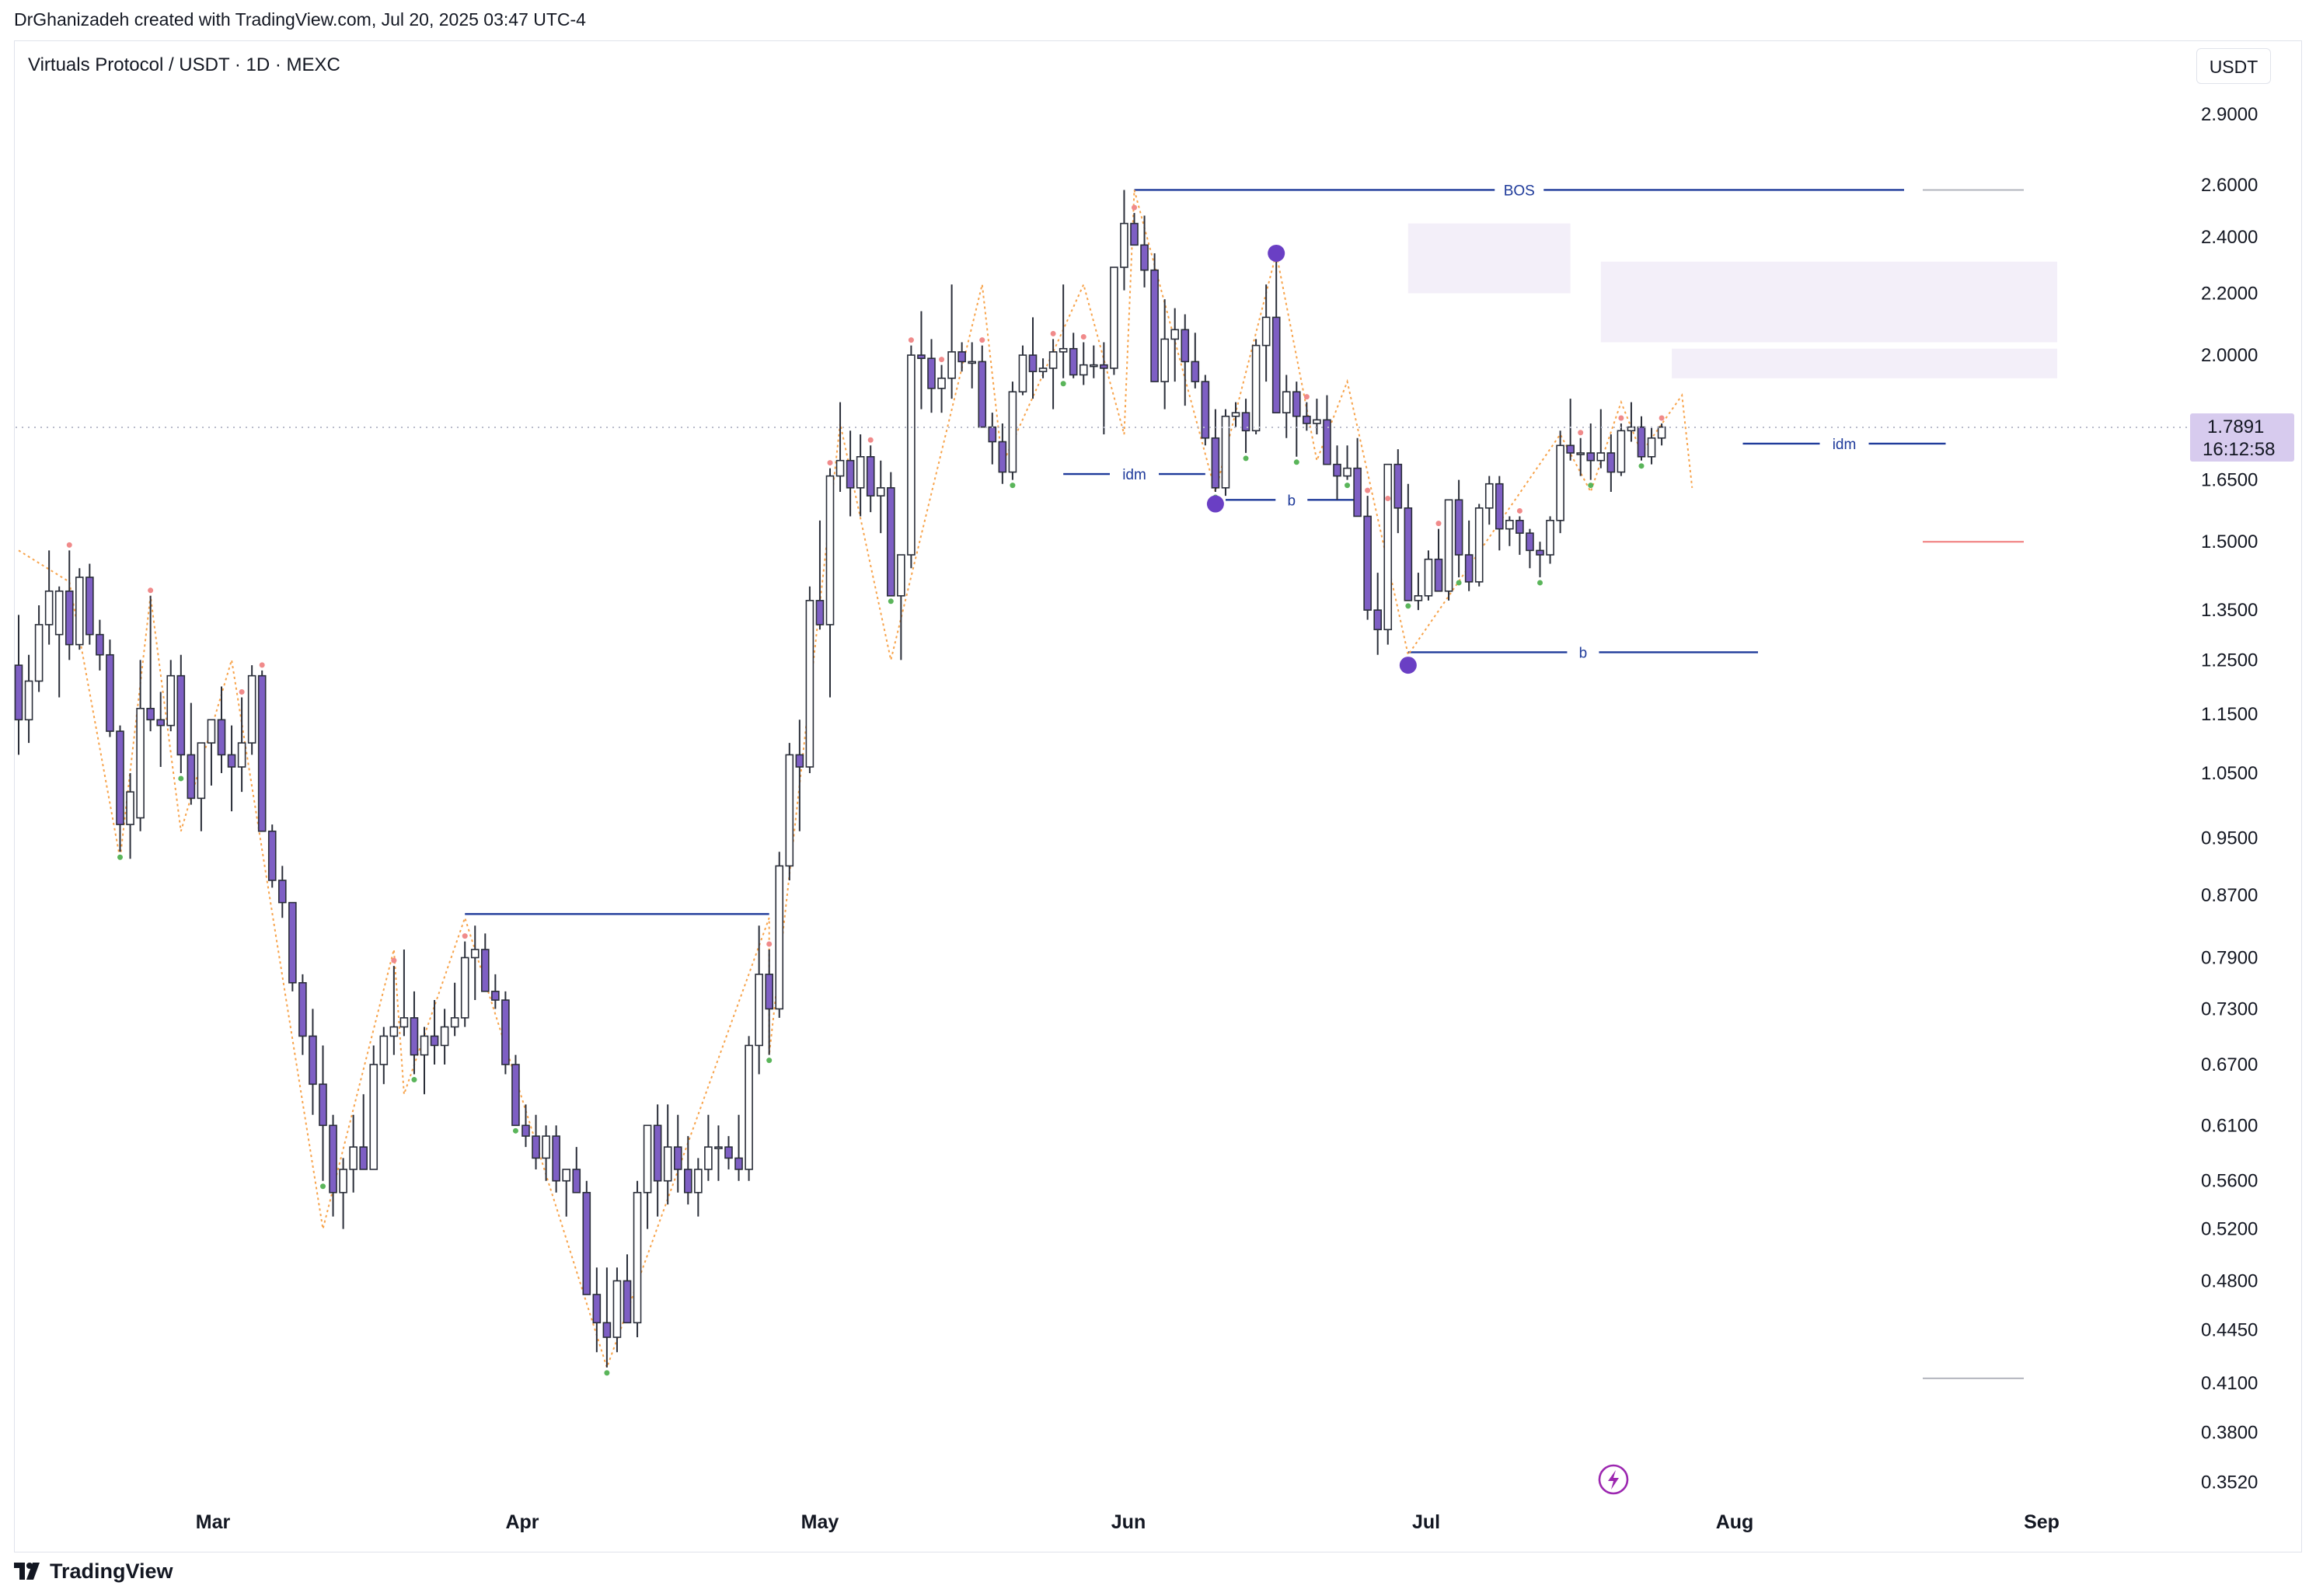 This screenshot has width=2316, height=1596. What do you see at coordinates (1215, 504) in the screenshot?
I see `pivot-marker` at bounding box center [1215, 504].